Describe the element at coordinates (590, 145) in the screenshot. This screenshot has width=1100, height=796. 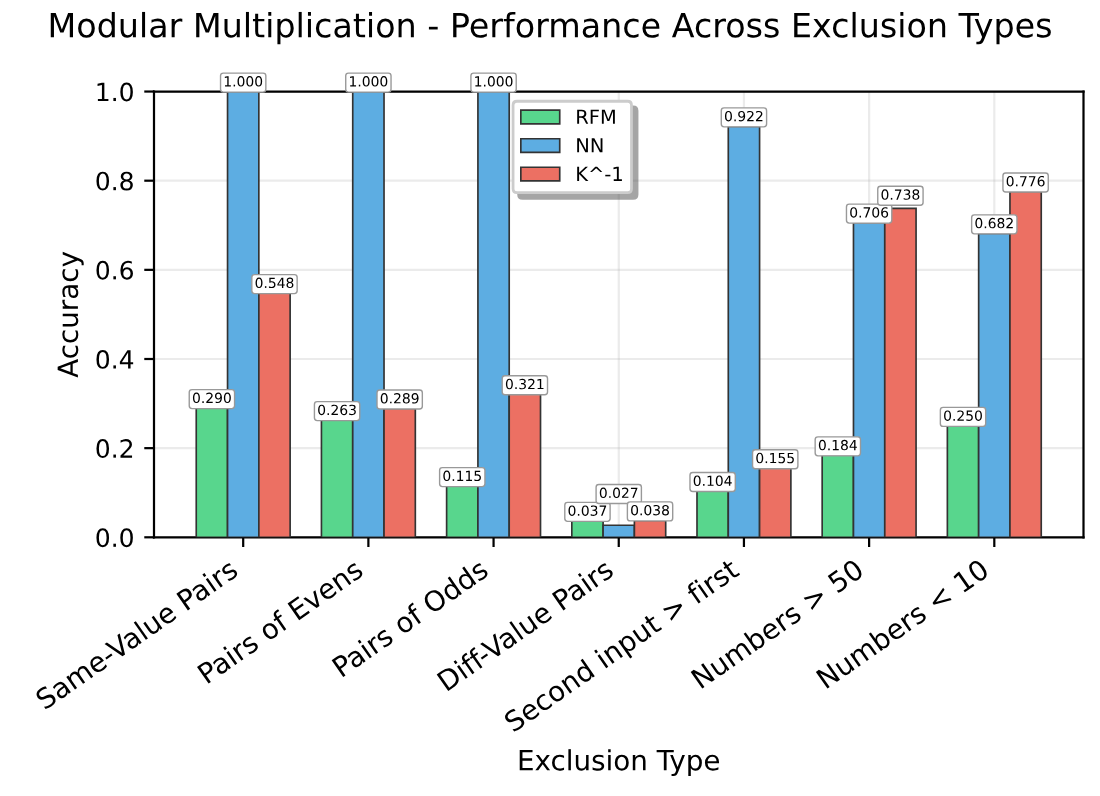
I see `legend-label: NN` at that location.